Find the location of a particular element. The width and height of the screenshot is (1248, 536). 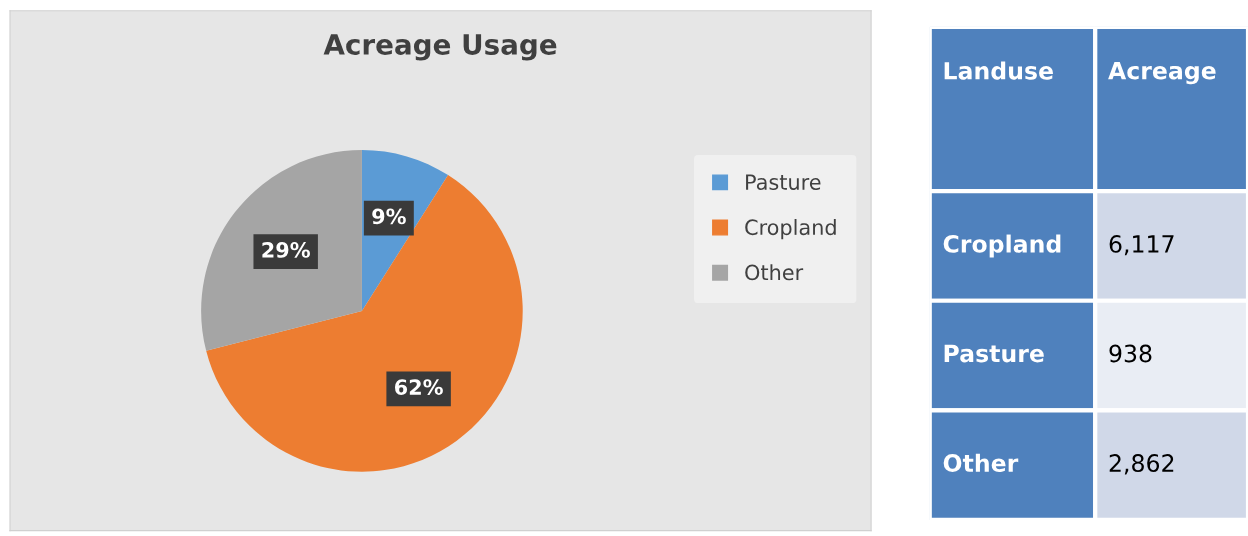

category-label: Pasture is located at coordinates (994, 353).